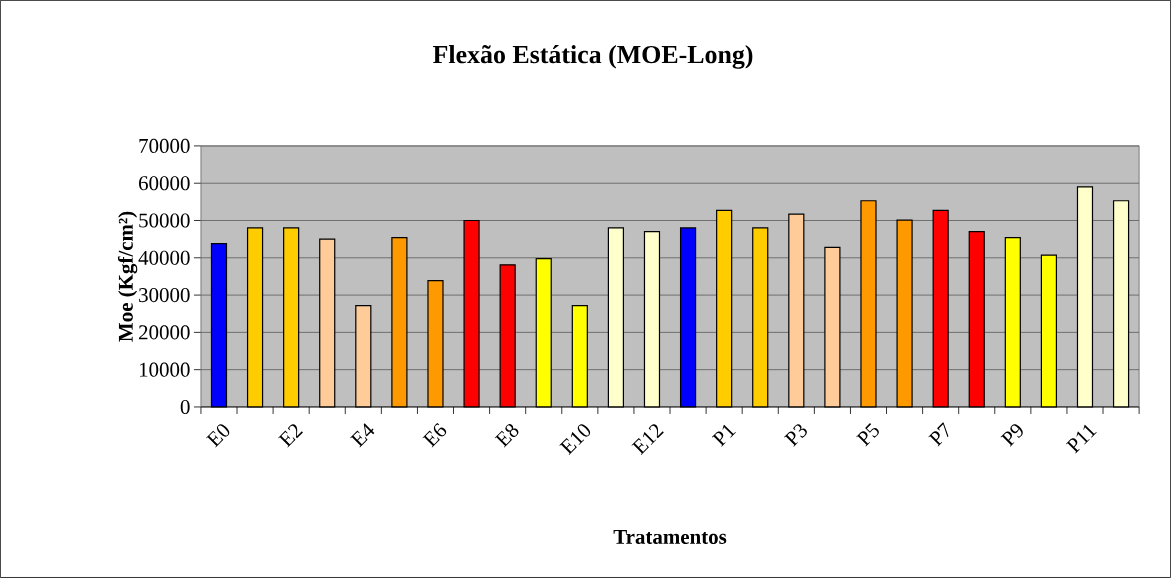  I want to click on y-tick-label: 70000, so click(164, 146).